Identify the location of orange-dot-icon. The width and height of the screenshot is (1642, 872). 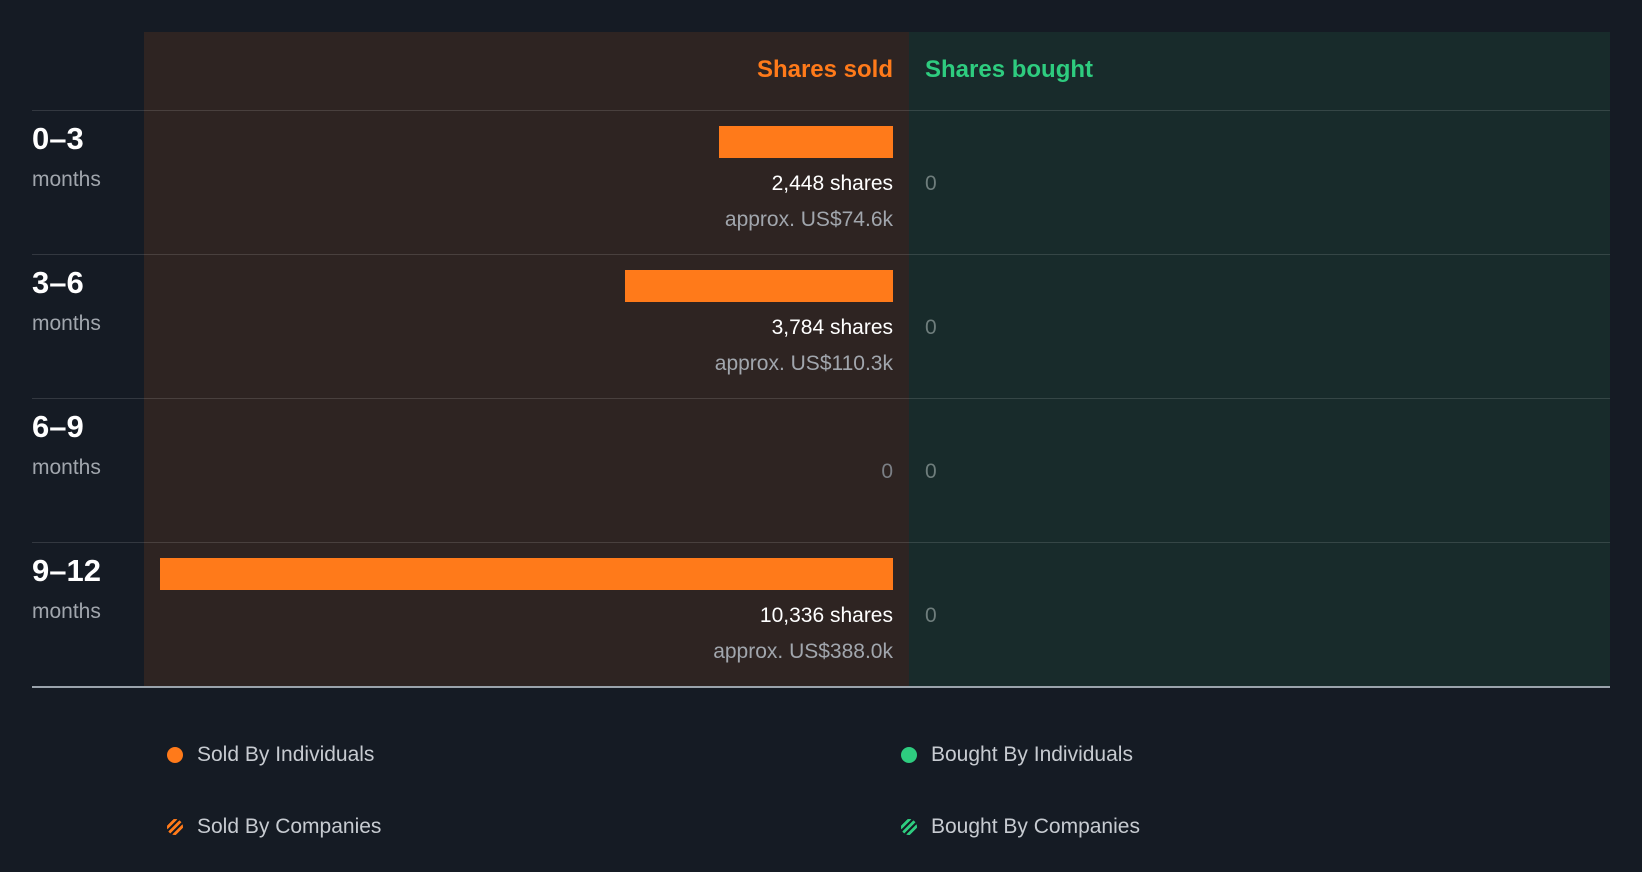
(175, 755).